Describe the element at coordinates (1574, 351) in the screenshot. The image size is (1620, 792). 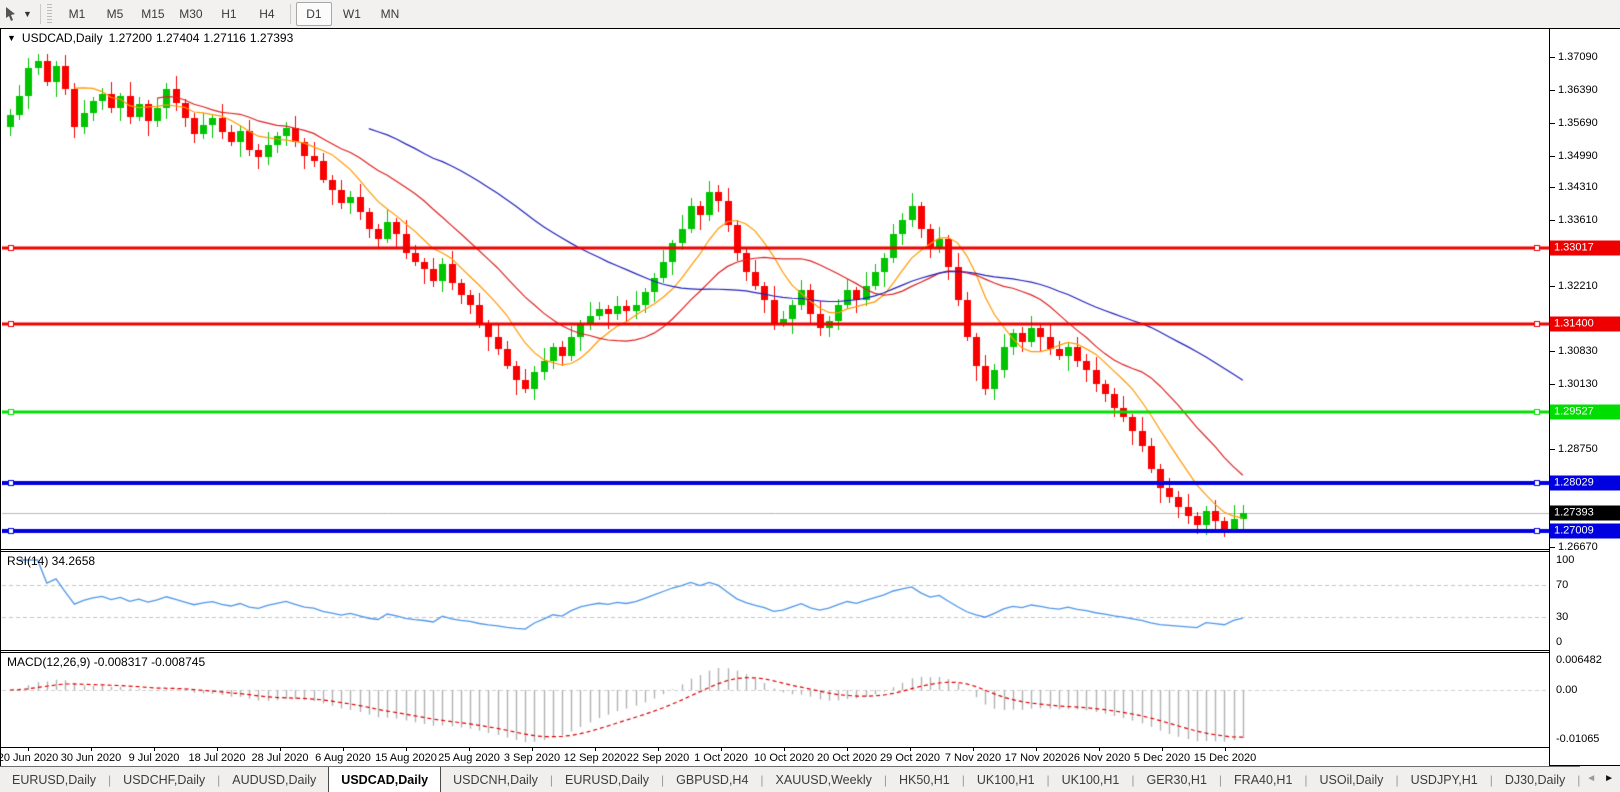
I see `price-tick-label: 1.30830` at that location.